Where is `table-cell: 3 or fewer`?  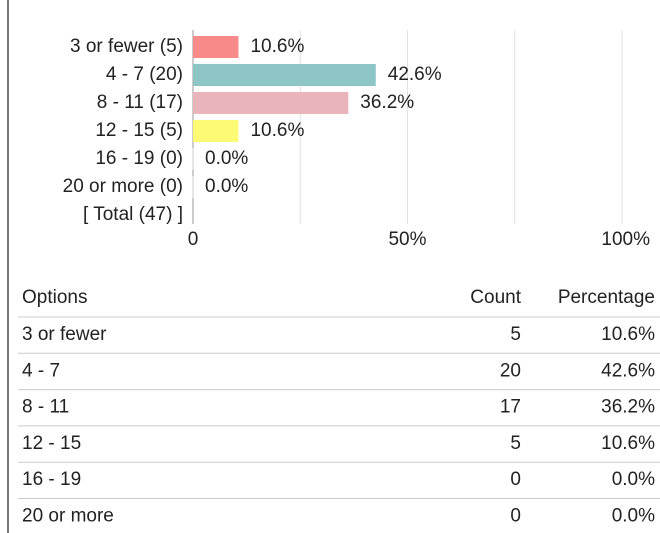
table-cell: 3 or fewer is located at coordinates (64, 334).